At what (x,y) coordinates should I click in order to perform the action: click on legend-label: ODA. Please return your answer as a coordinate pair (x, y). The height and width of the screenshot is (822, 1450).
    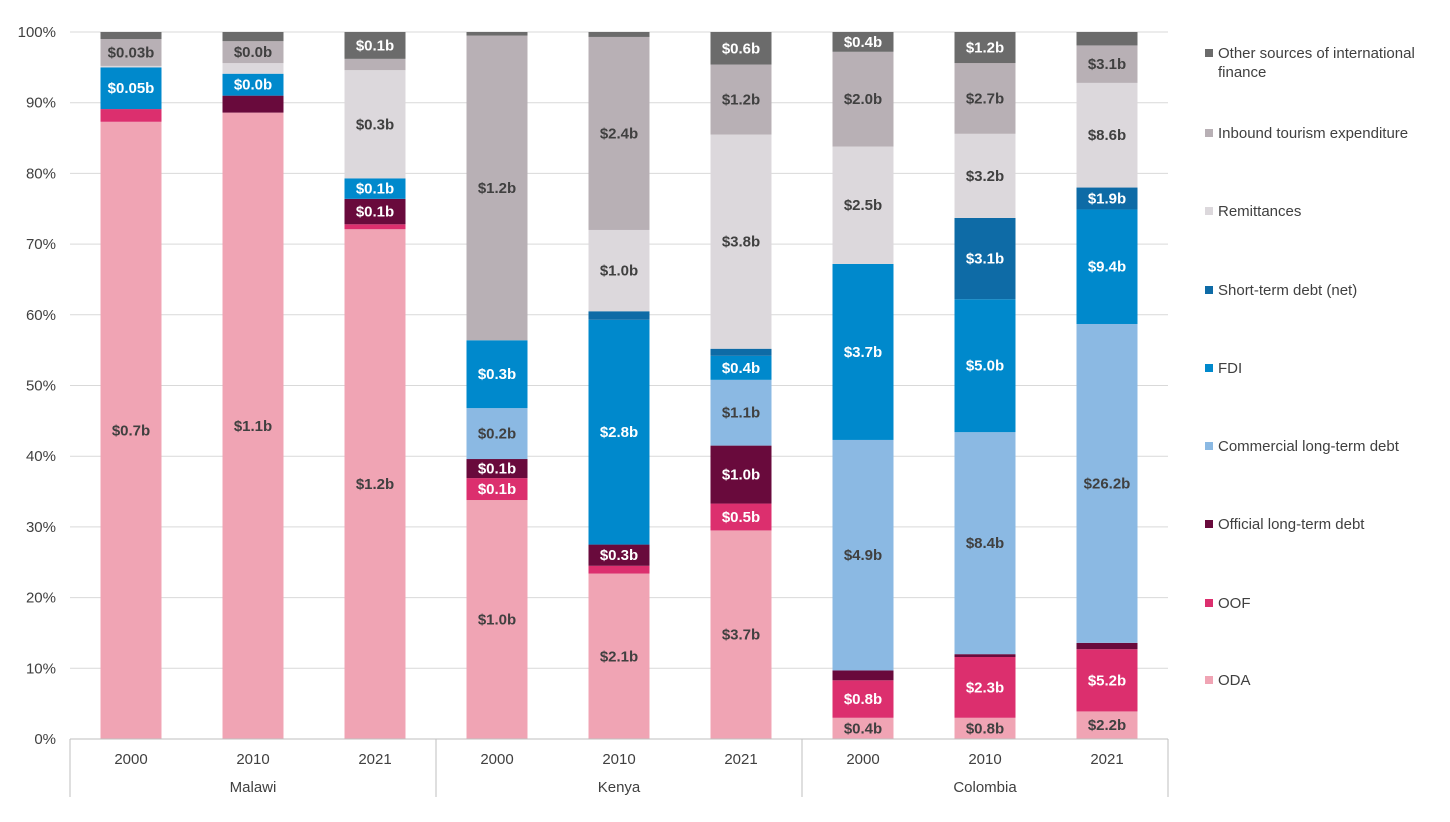
    Looking at the image, I should click on (1234, 680).